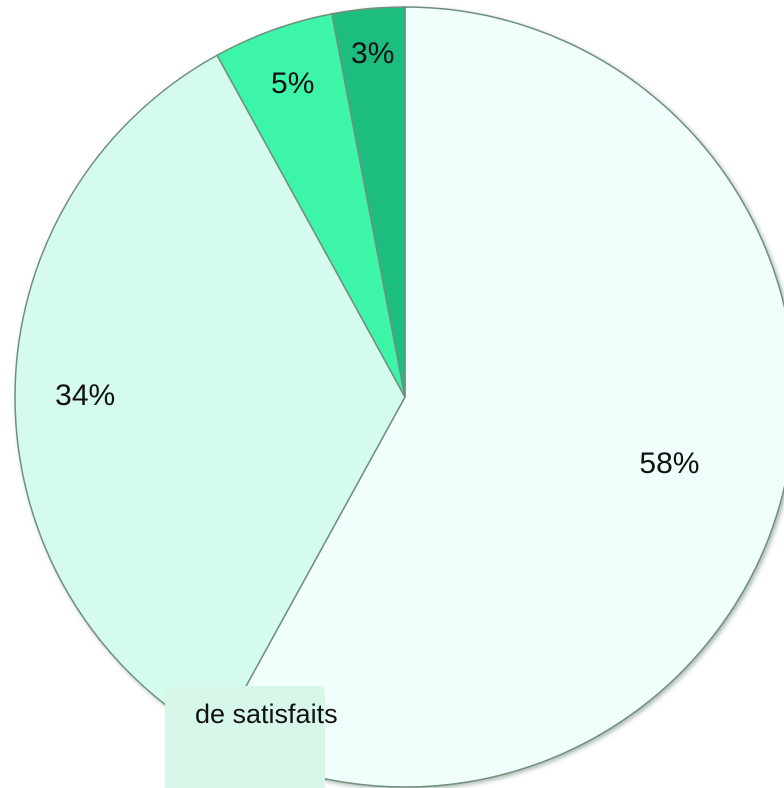 Image resolution: width=784 pixels, height=788 pixels. Describe the element at coordinates (669, 463) in the screenshot. I see `data-label: 58%` at that location.